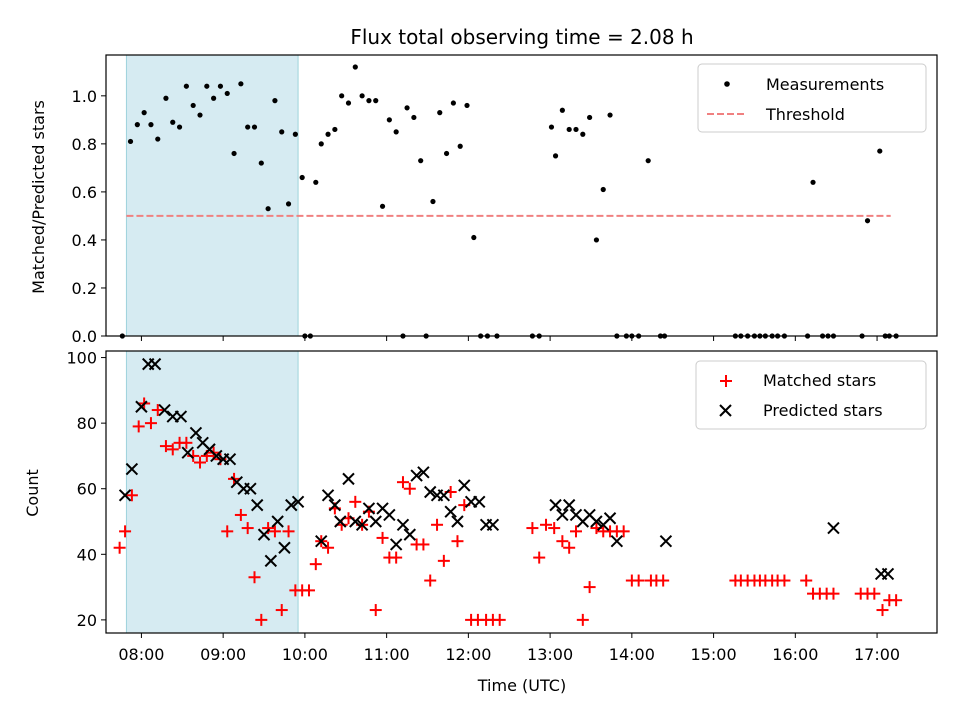  What do you see at coordinates (811, 395) in the screenshot?
I see `count-legend-box` at bounding box center [811, 395].